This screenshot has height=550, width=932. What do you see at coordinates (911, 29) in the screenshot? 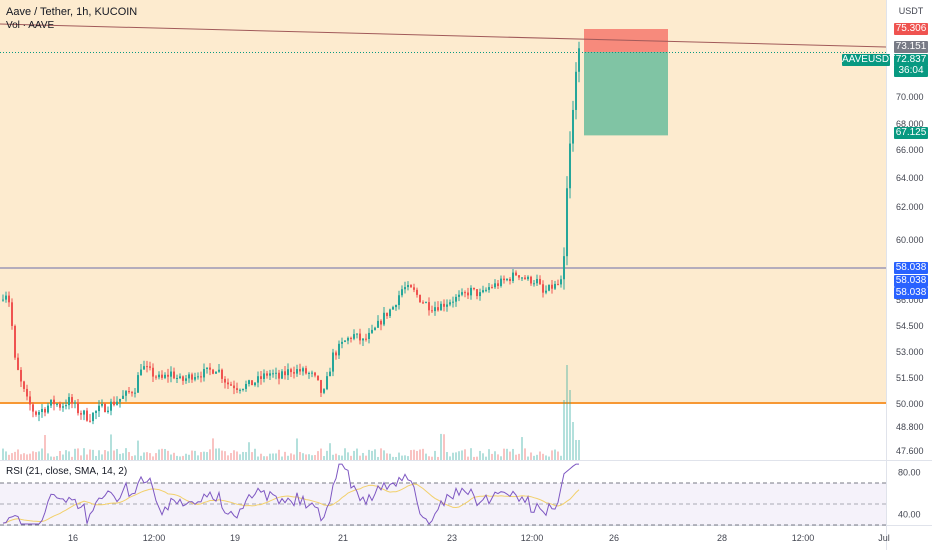
I see `stop-price-tag: 75.306` at bounding box center [911, 29].